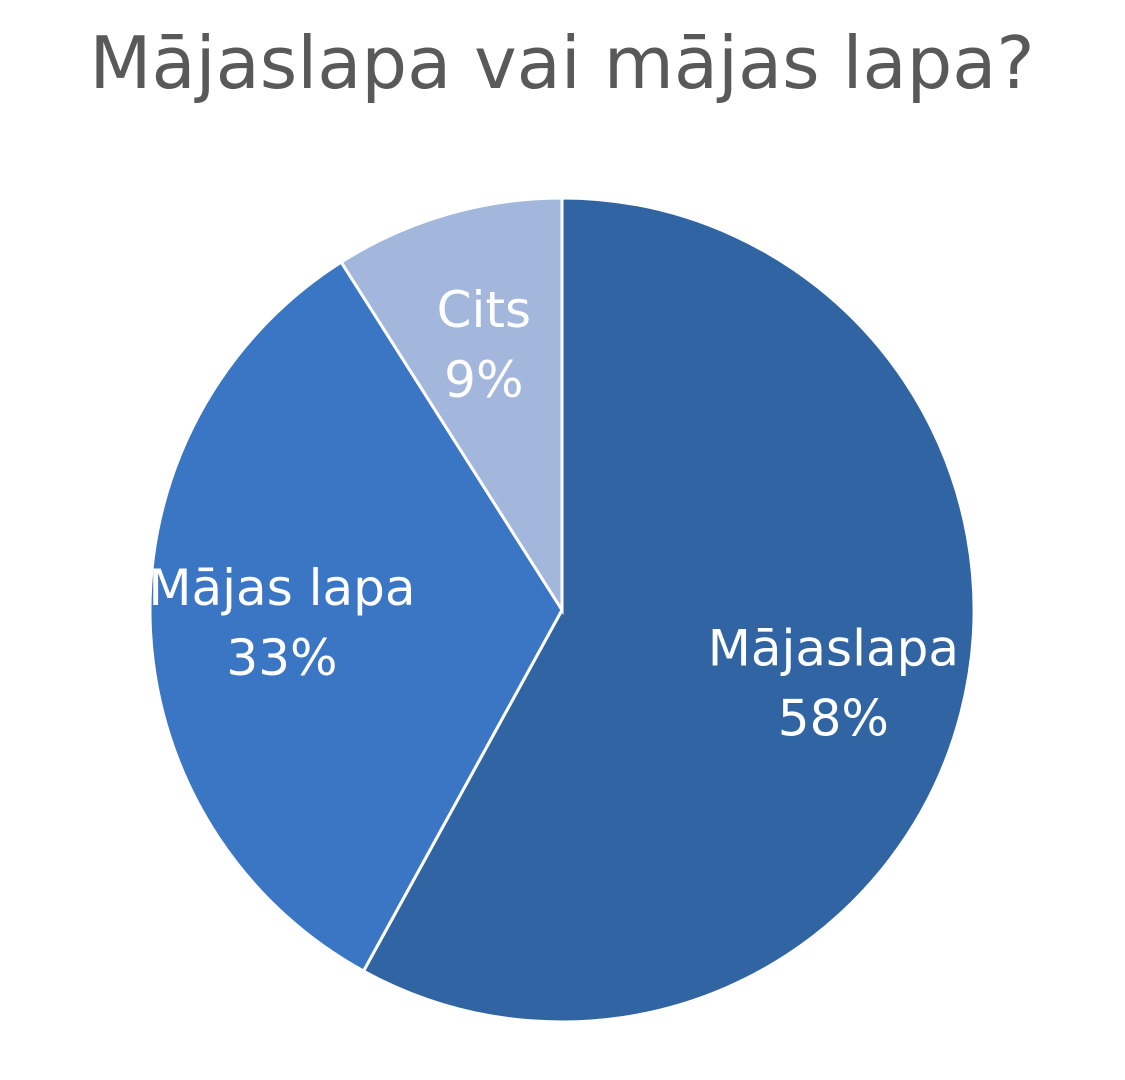 The height and width of the screenshot is (1080, 1125). What do you see at coordinates (483, 380) in the screenshot?
I see `value-label: 9%` at bounding box center [483, 380].